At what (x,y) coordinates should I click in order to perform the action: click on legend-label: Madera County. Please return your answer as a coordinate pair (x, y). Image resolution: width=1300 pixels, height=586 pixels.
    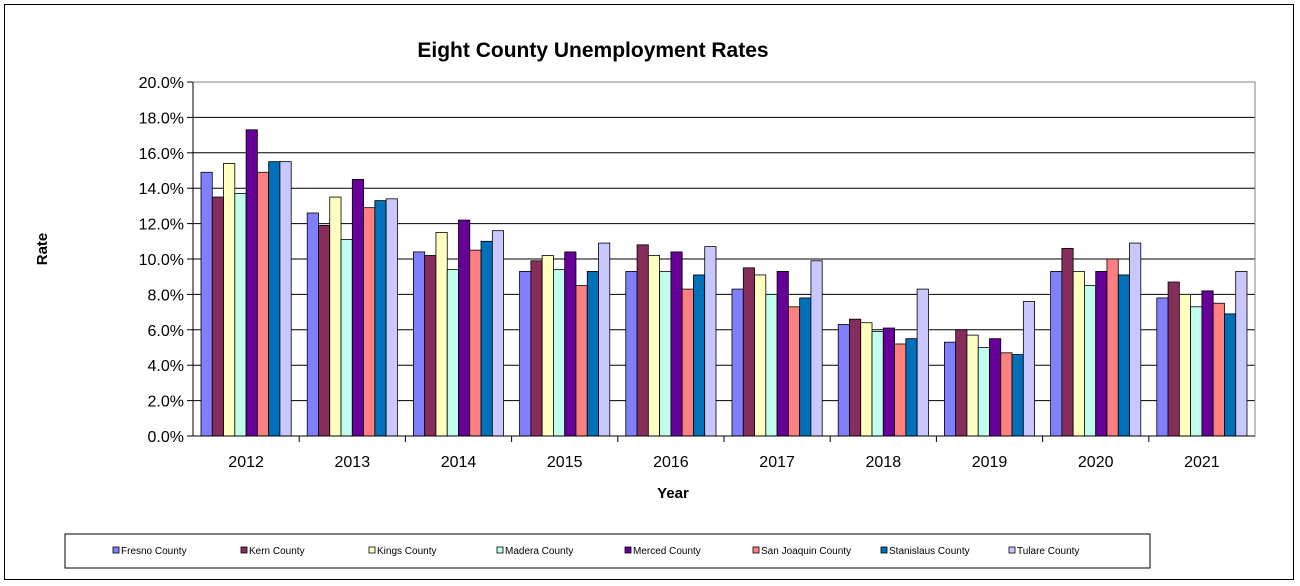
    Looking at the image, I should click on (539, 551).